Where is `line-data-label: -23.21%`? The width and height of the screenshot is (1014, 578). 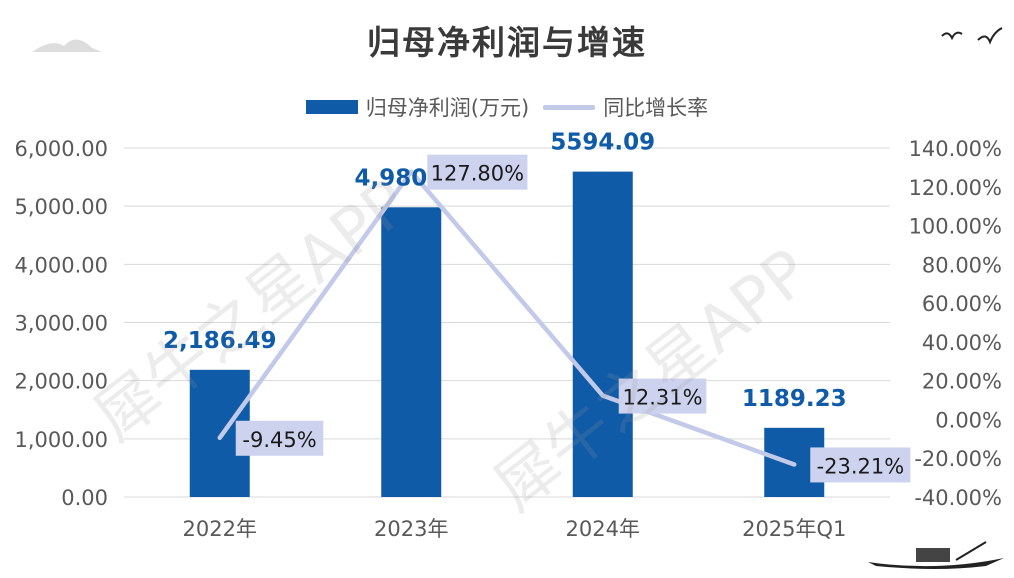 line-data-label: -23.21% is located at coordinates (861, 466).